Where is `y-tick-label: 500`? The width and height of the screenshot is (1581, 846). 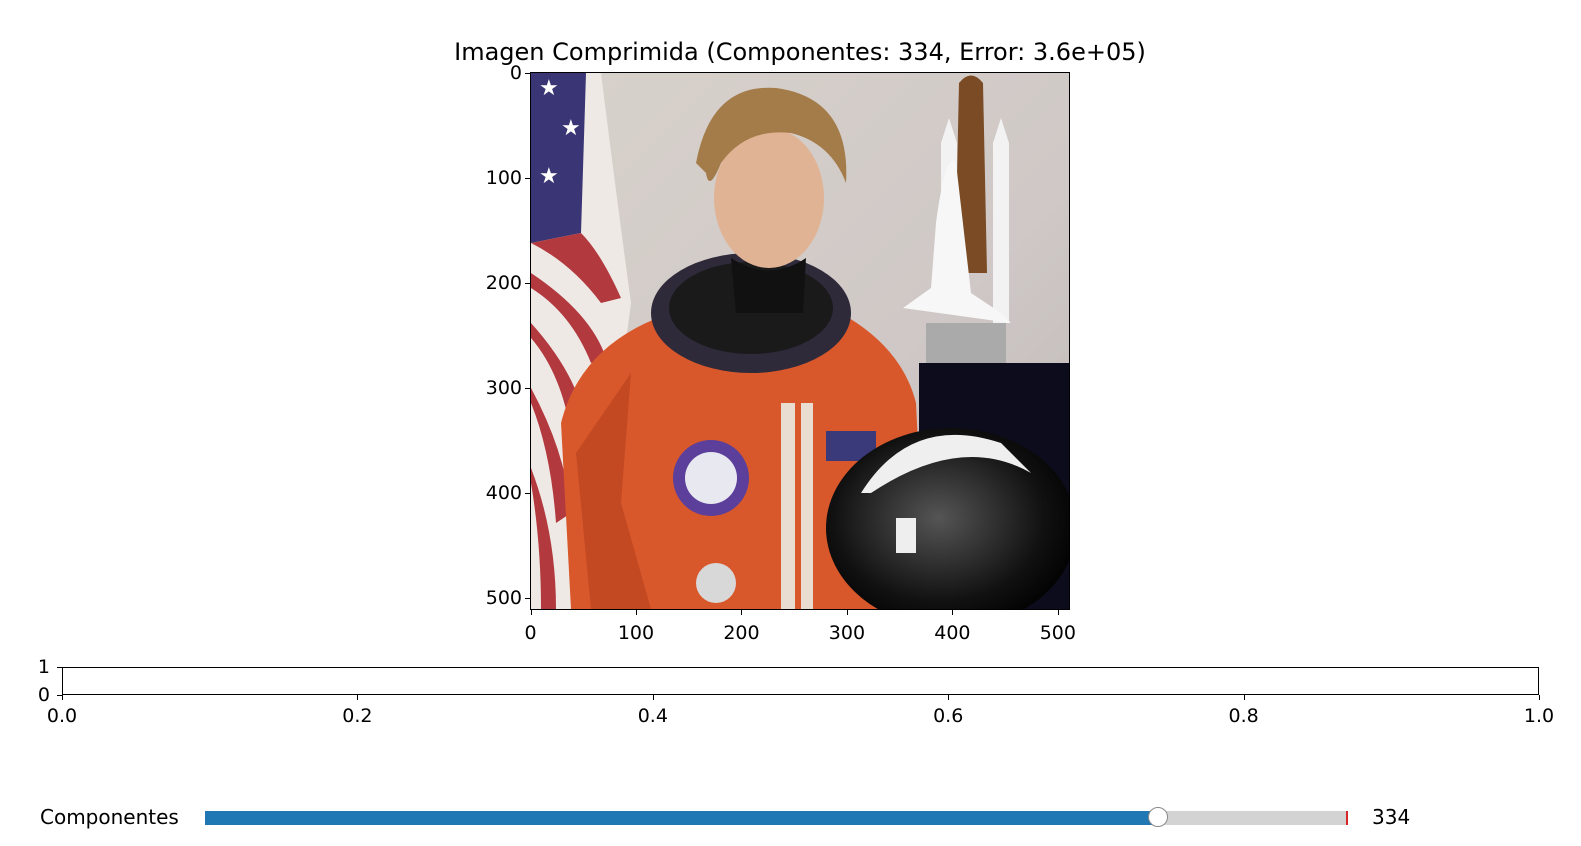
y-tick-label: 500 is located at coordinates (503, 597).